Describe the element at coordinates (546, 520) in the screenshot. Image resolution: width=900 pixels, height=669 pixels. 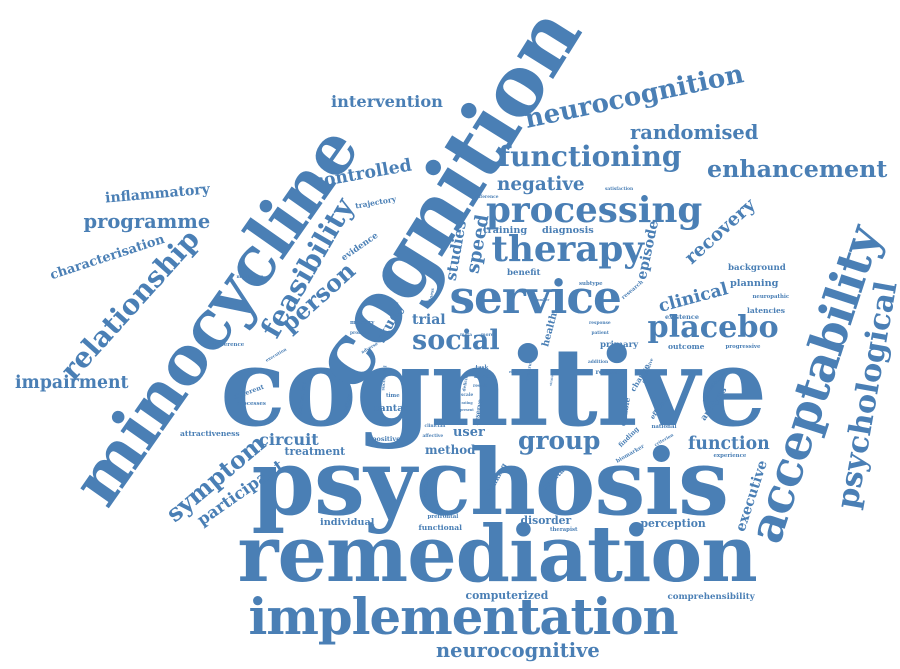
I see `word: disorder` at that location.